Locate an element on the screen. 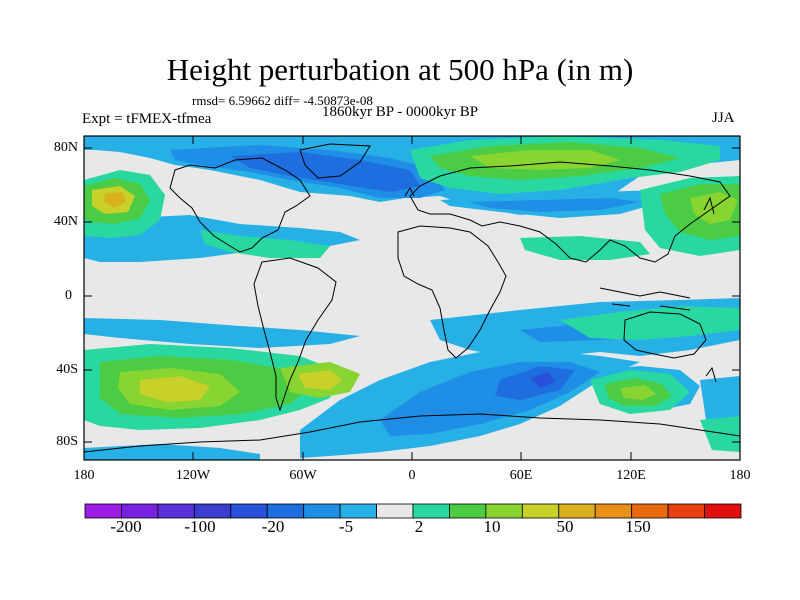 The width and height of the screenshot is (800, 600). colorbar-label: -20 is located at coordinates (273, 526).